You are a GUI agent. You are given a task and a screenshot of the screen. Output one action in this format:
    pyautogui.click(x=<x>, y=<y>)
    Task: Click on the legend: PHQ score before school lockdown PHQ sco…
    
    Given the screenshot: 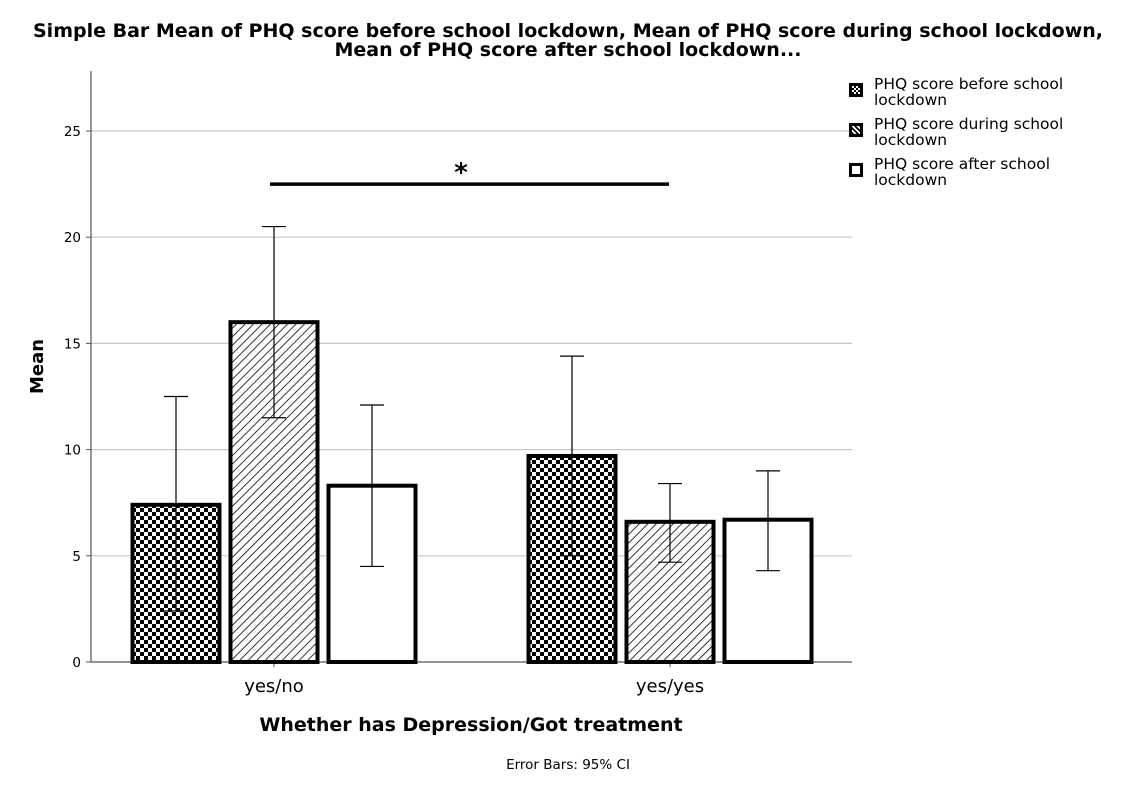 What is the action you would take?
    pyautogui.click(x=989, y=136)
    